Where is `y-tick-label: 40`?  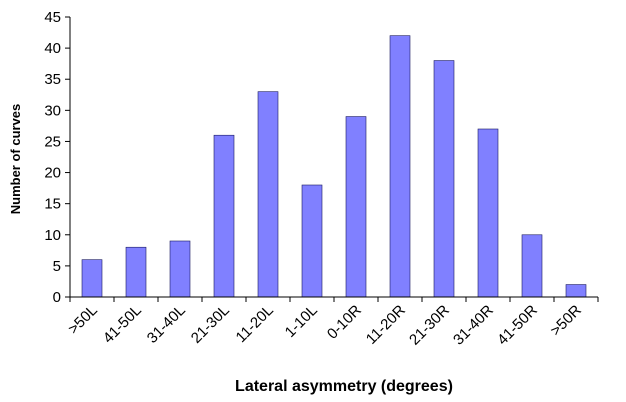 y-tick-label: 40 is located at coordinates (52, 48).